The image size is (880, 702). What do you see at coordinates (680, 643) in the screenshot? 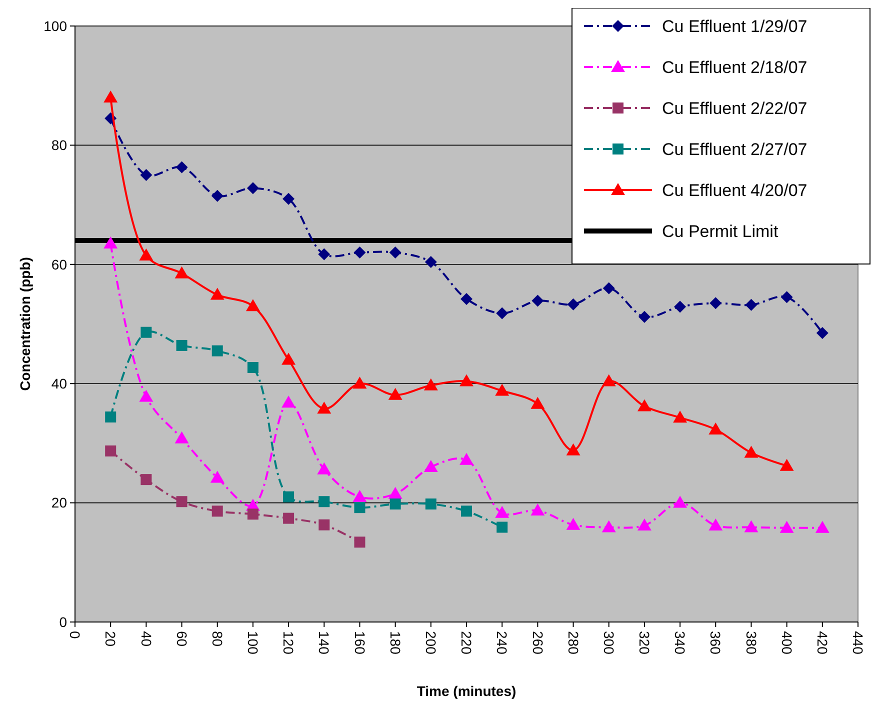
I see `x-tick-label: 340` at bounding box center [680, 643].